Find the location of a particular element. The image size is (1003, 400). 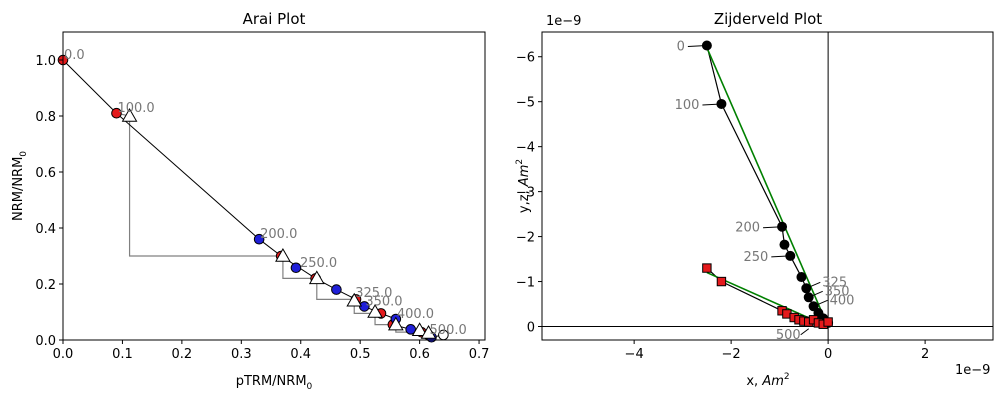

arai-y-tick-label: 0.4 is located at coordinates (45, 229).